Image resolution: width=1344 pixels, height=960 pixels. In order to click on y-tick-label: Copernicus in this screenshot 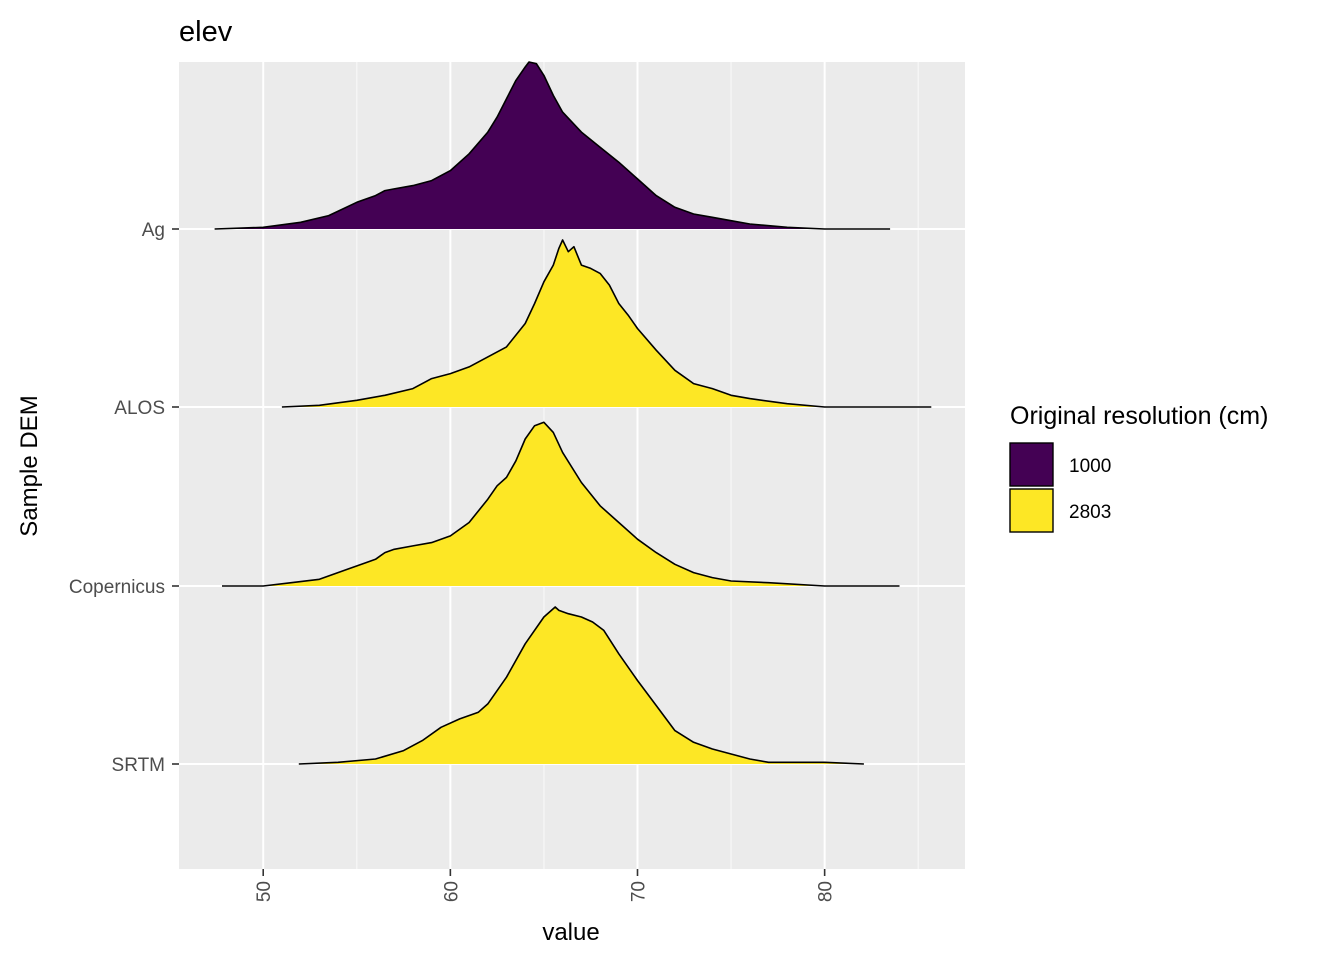, I will do `click(117, 587)`.